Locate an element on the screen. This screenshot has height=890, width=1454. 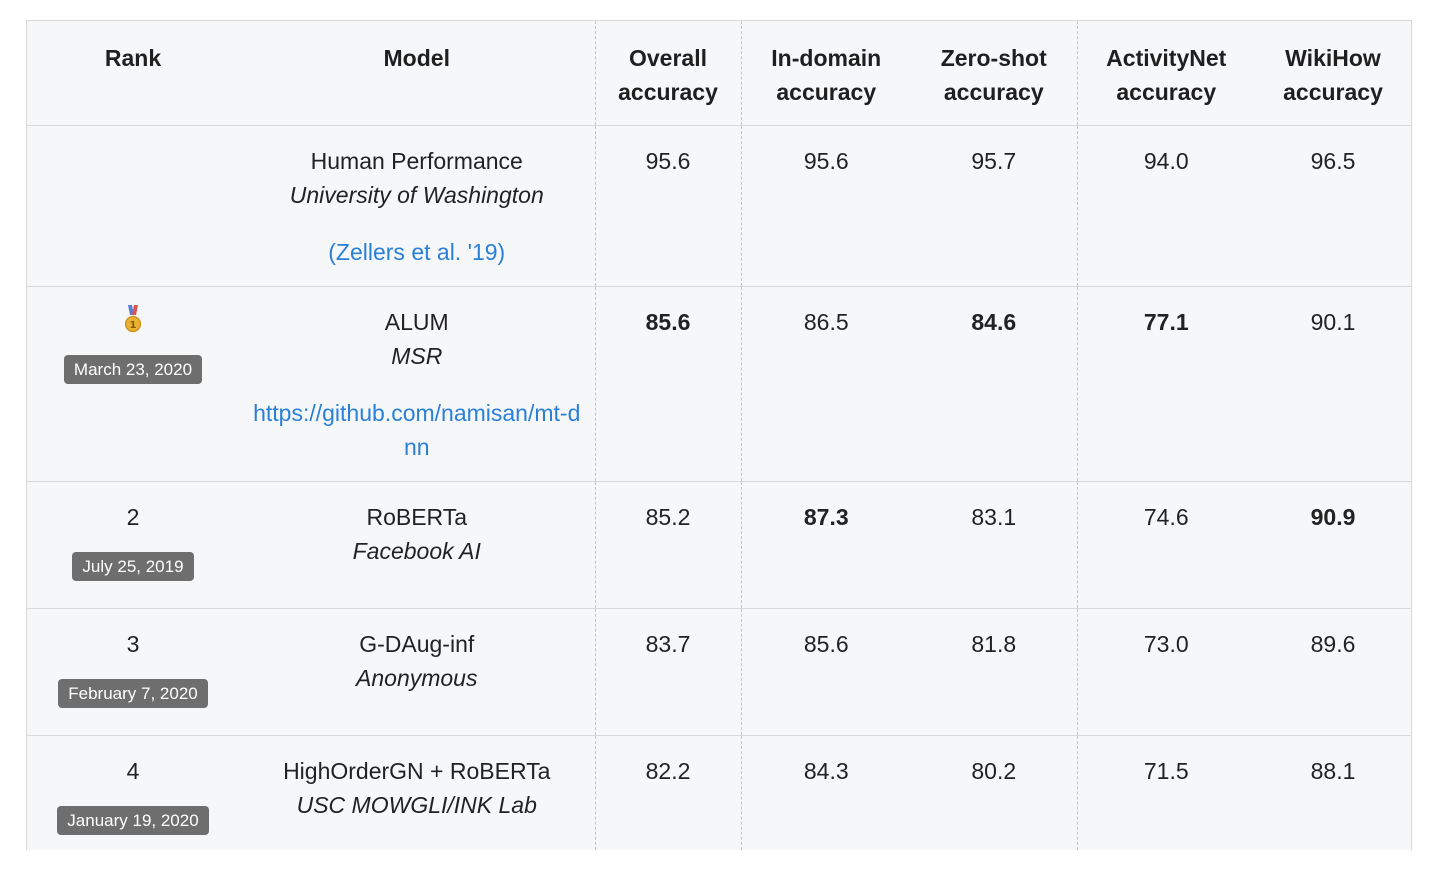
overall-accuracy-cell: 95.6 is located at coordinates (668, 205).